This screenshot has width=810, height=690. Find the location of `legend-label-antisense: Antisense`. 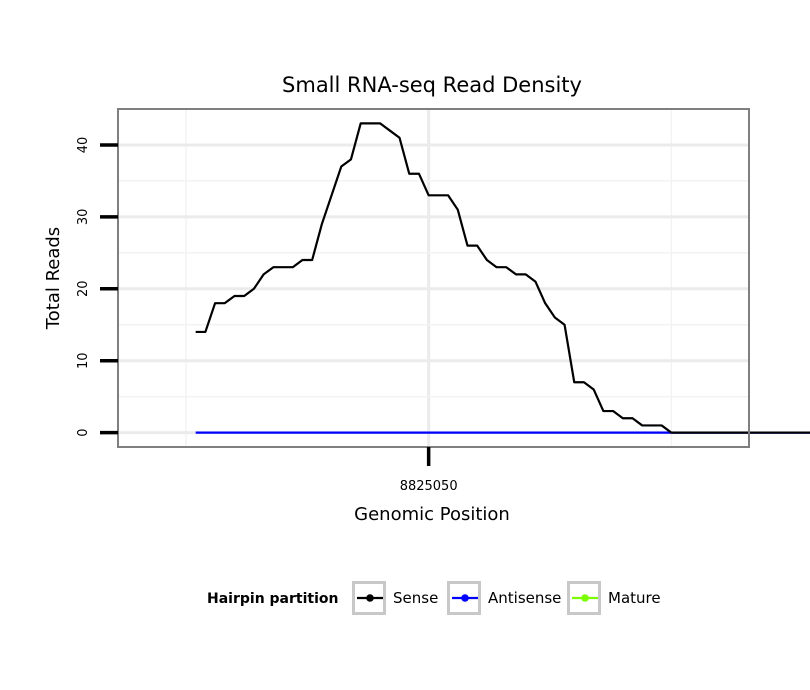

legend-label-antisense: Antisense is located at coordinates (524, 598).